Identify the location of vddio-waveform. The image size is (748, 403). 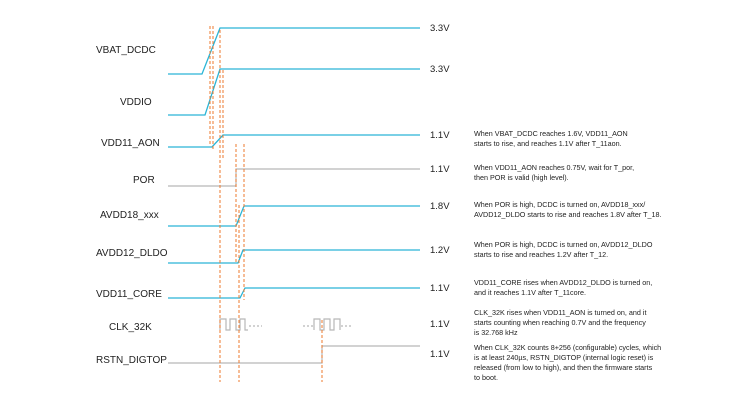
(294, 92).